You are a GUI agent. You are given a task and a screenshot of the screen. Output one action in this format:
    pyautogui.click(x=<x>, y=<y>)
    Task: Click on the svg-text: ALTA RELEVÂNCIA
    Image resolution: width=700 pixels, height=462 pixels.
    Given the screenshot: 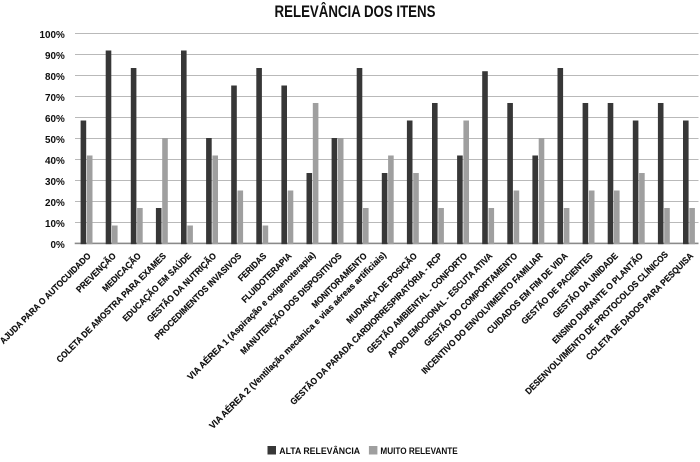 What is the action you would take?
    pyautogui.click(x=319, y=450)
    